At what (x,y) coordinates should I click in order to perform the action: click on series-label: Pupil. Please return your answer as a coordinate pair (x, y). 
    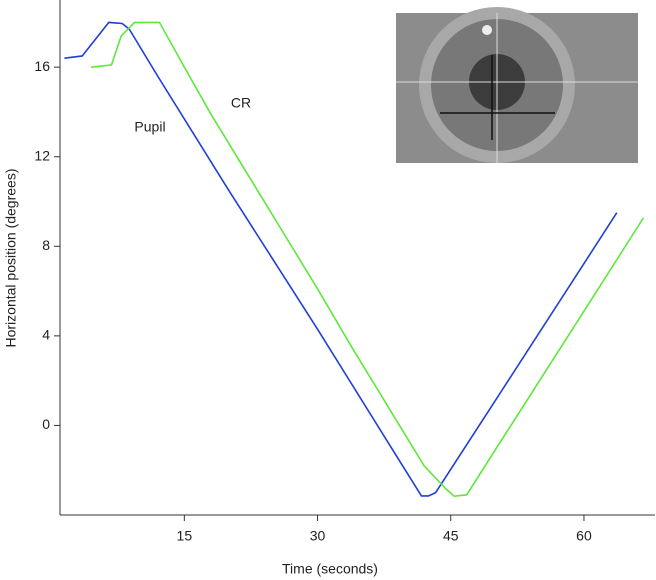
    Looking at the image, I should click on (149, 127).